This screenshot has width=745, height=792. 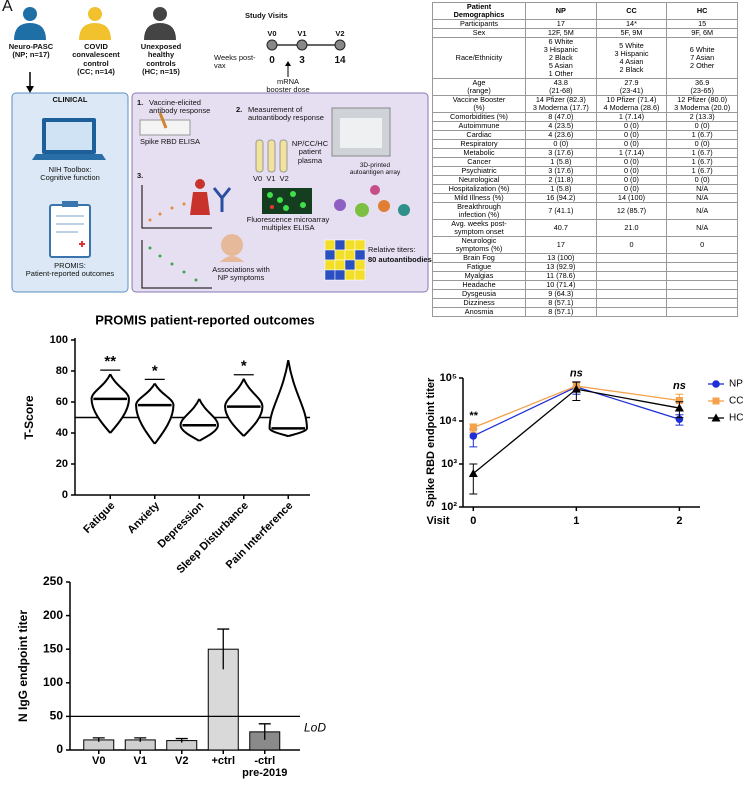 What do you see at coordinates (272, 33) in the screenshot?
I see `visit-label: V0` at bounding box center [272, 33].